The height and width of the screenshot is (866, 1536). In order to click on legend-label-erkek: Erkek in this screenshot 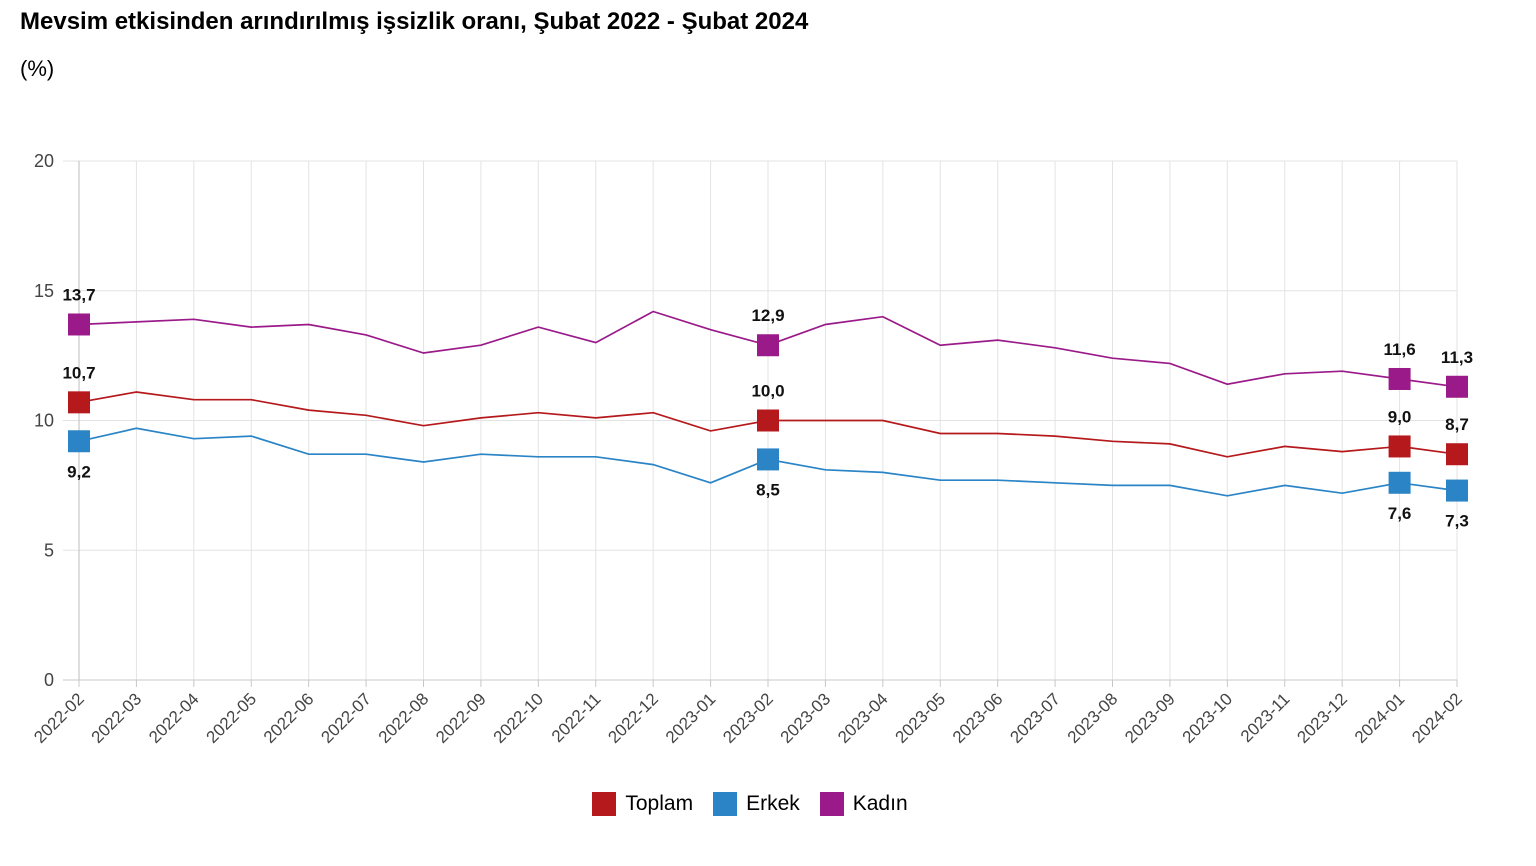, I will do `click(773, 803)`.